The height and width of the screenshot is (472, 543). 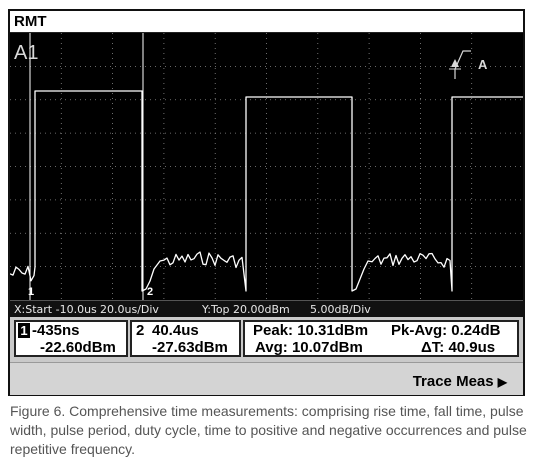 I want to click on marker-1-index: 1, so click(x=24, y=330).